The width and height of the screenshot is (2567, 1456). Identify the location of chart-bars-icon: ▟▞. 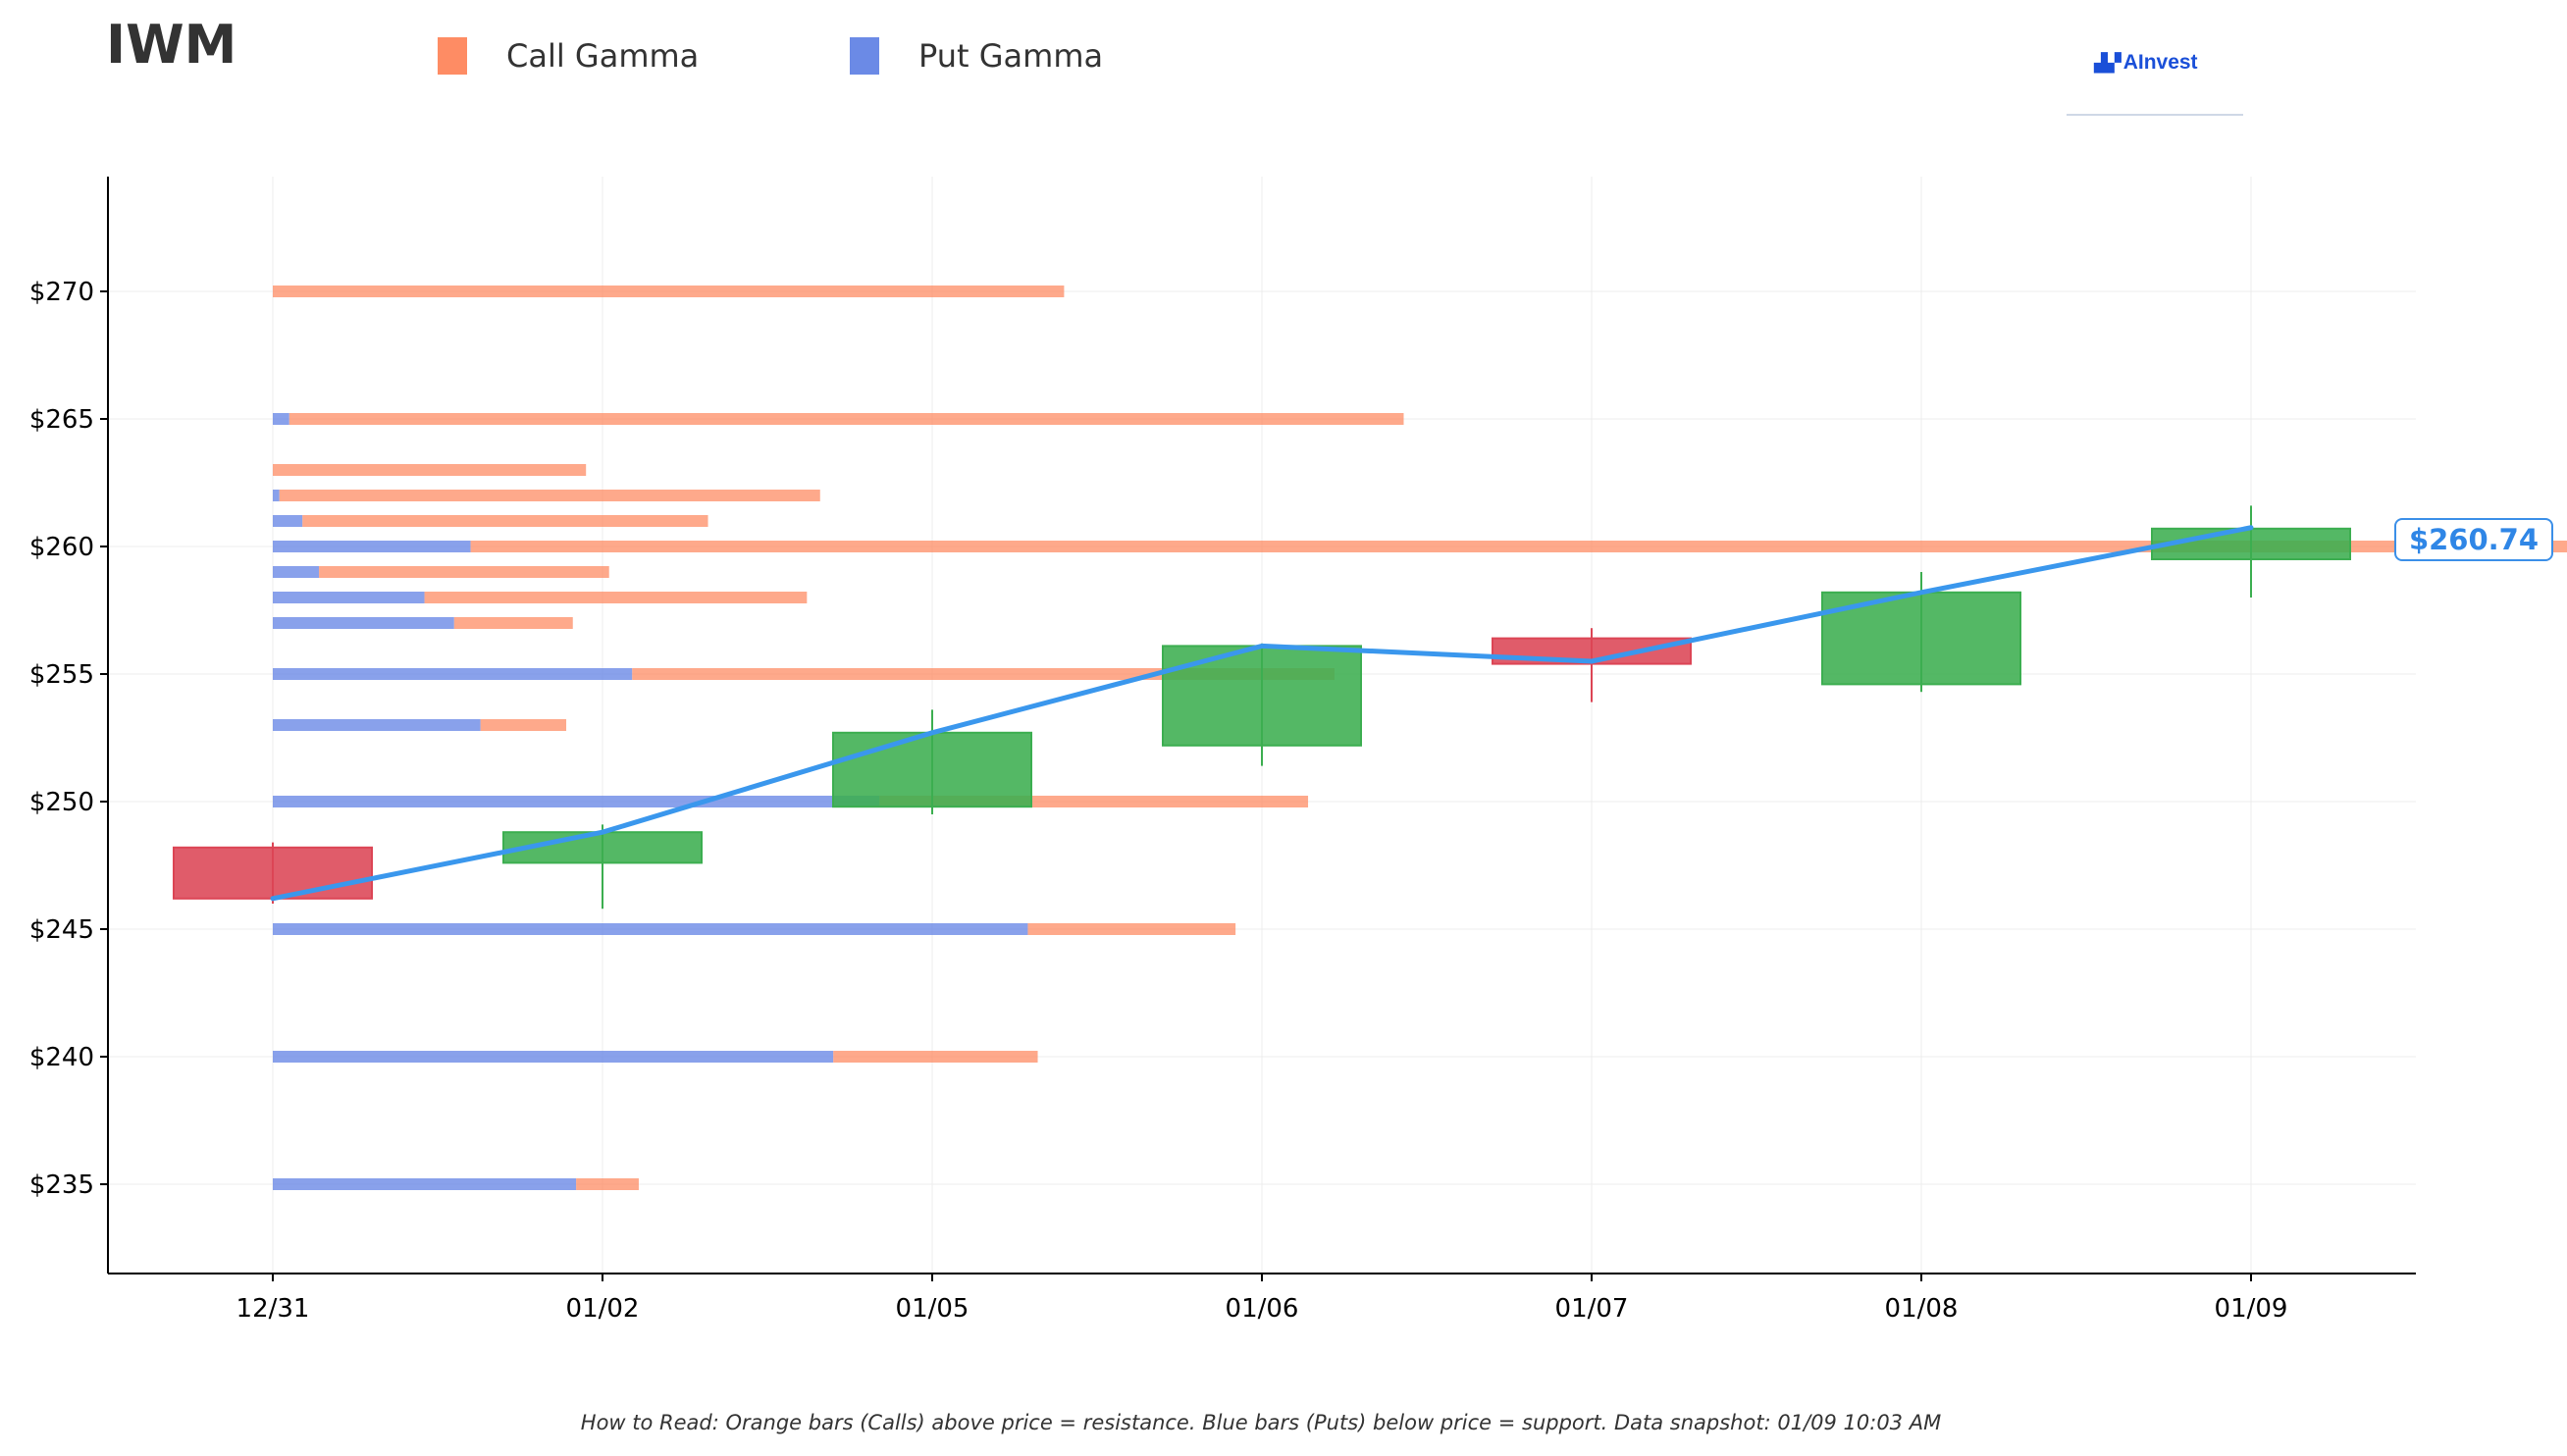
(2108, 63).